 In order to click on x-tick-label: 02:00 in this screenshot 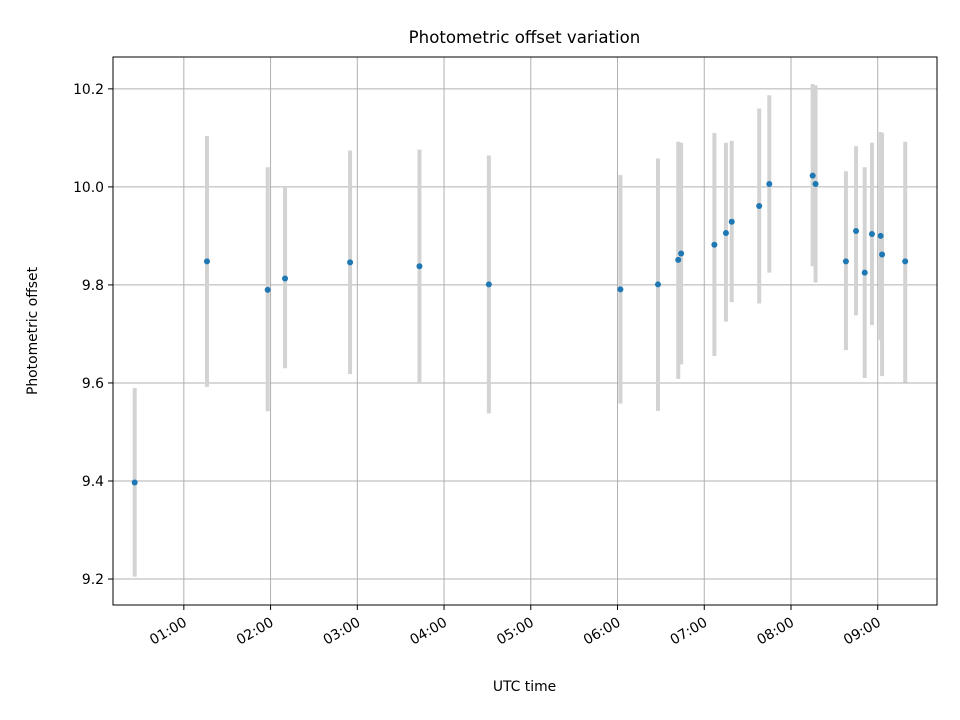, I will do `click(255, 632)`.